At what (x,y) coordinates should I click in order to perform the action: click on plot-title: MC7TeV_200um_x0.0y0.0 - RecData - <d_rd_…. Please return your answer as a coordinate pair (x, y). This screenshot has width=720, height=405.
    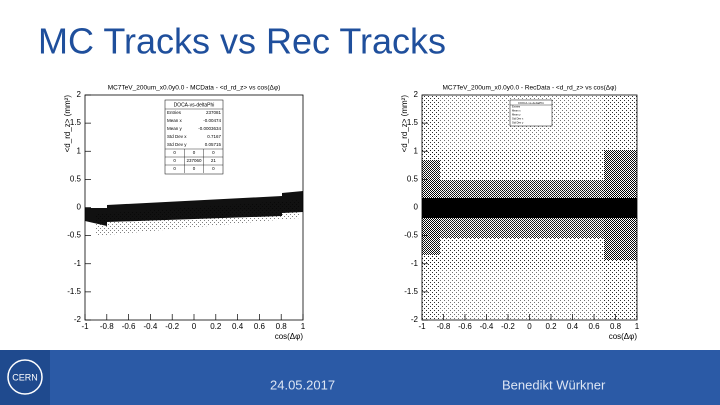
    Looking at the image, I should click on (529, 88).